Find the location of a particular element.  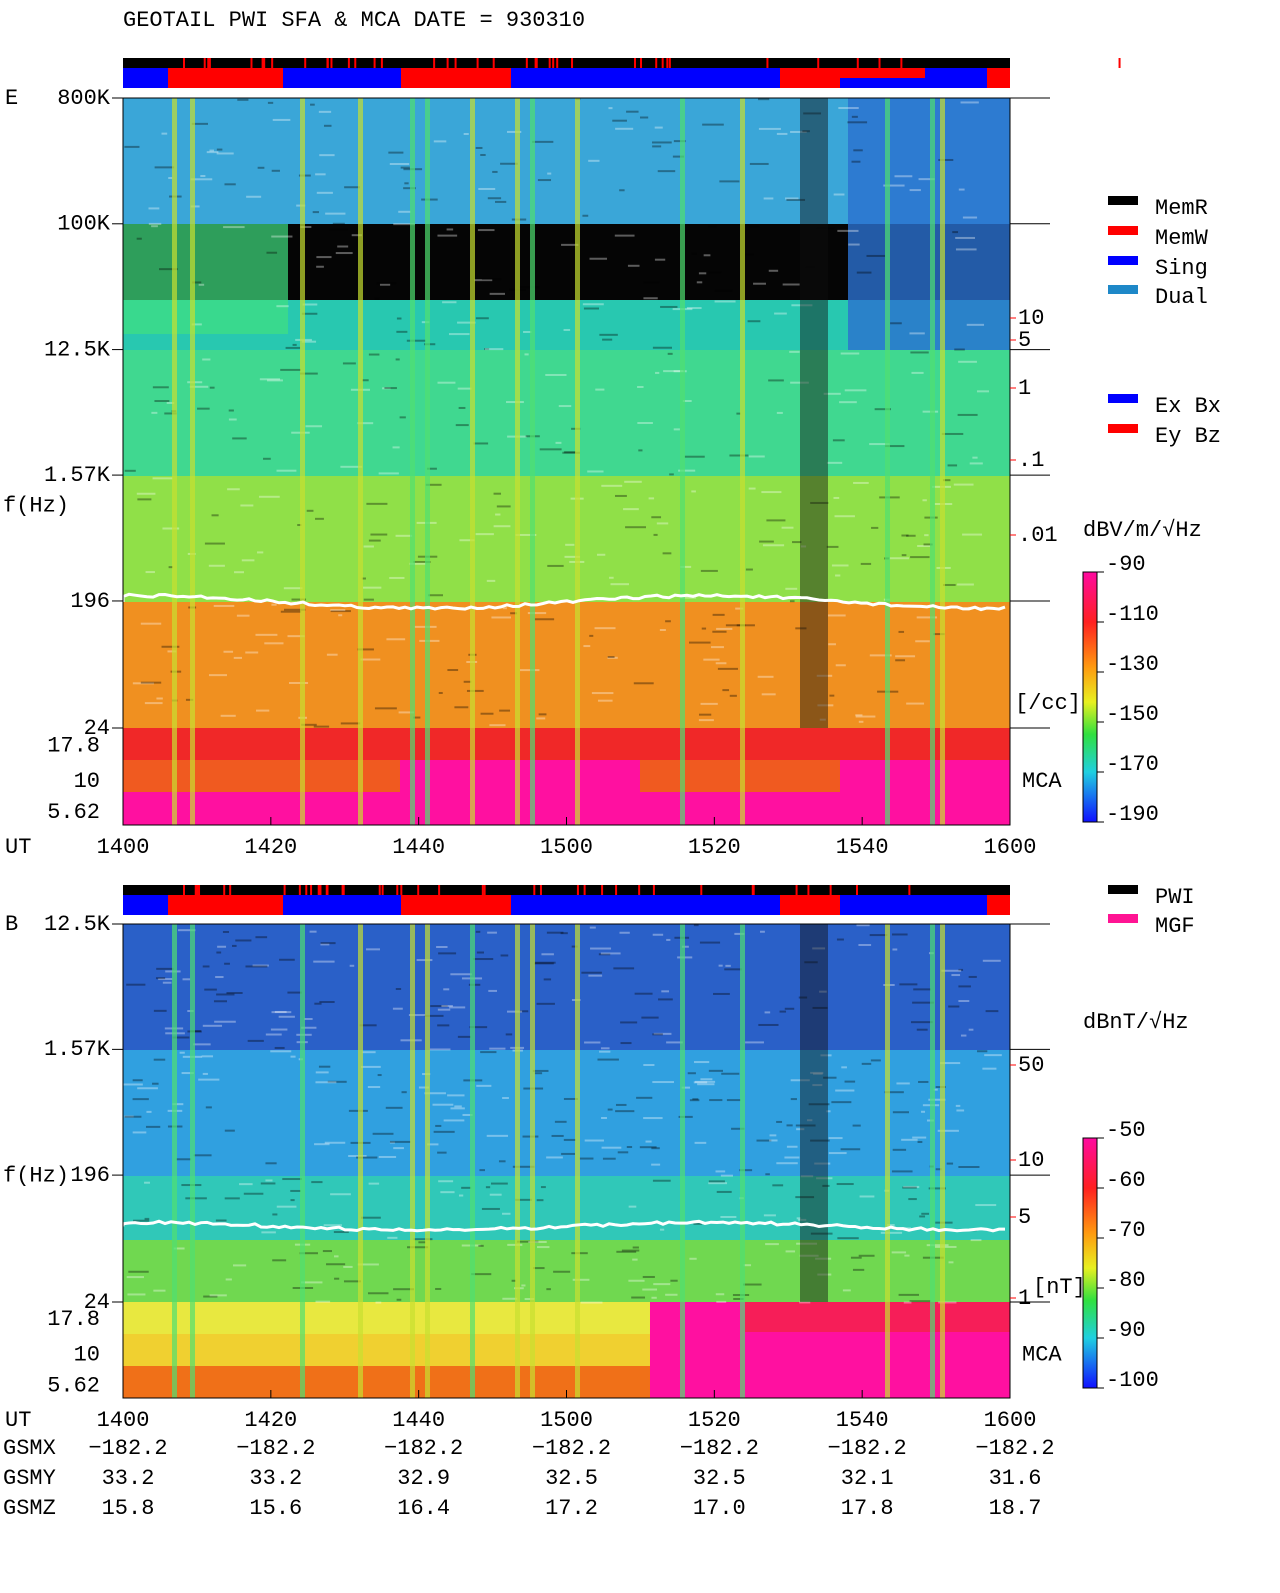

legend-swatch is located at coordinates (1123, 398).